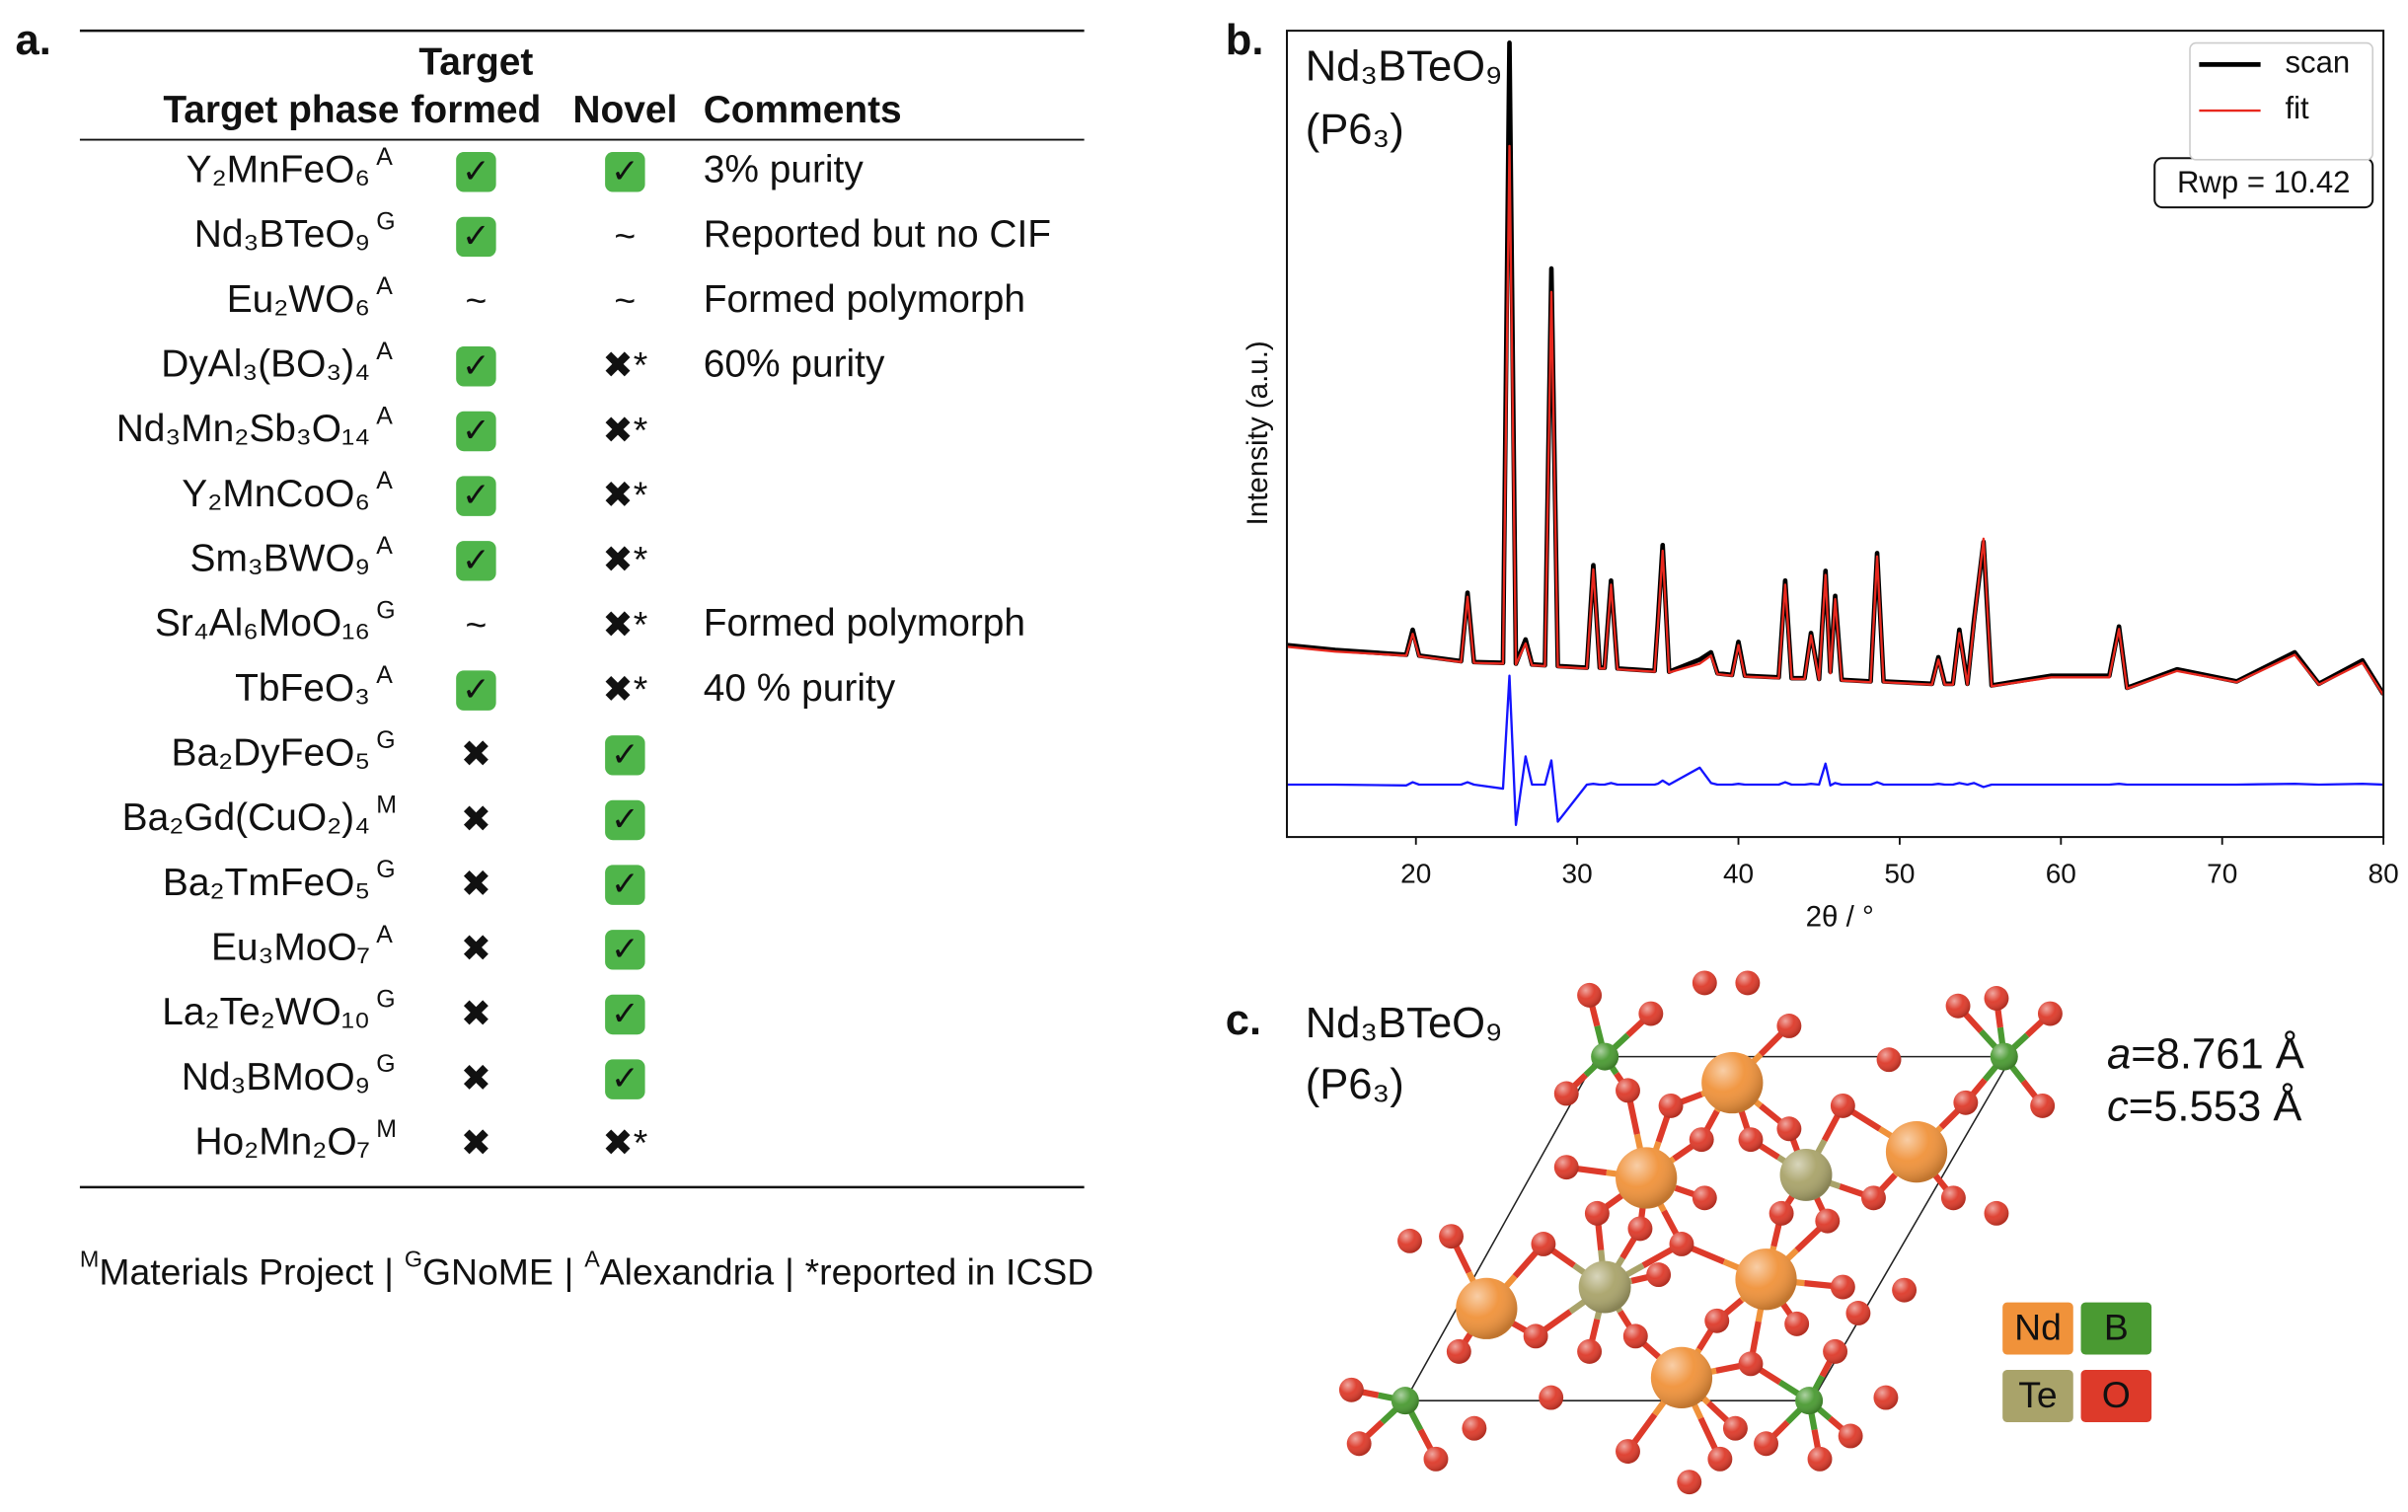  Describe the element at coordinates (1405, 1024) in the screenshot. I see `structure-title: Nd₃BTeO₉` at that location.